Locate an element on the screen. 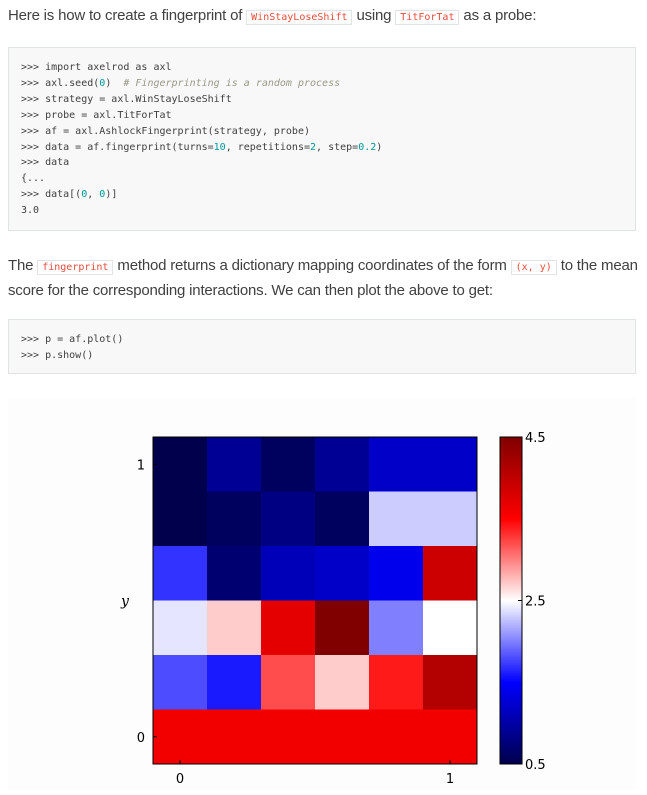  intro-text: using is located at coordinates (374, 15).